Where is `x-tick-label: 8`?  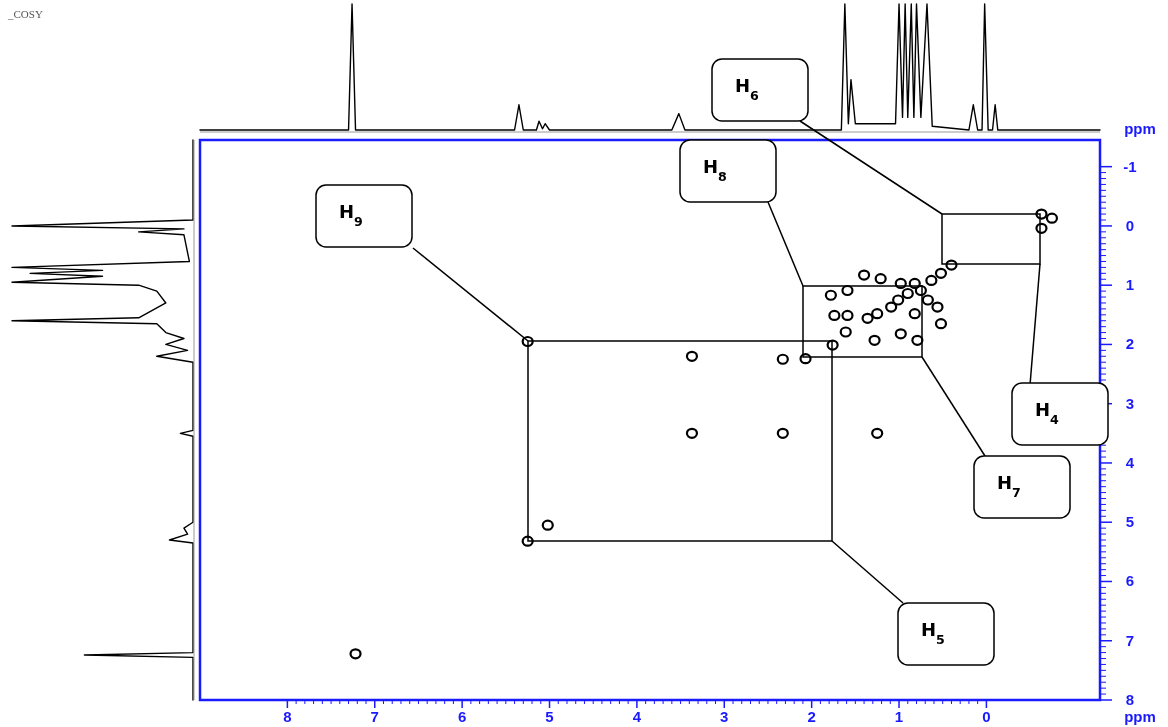 x-tick-label: 8 is located at coordinates (287, 716).